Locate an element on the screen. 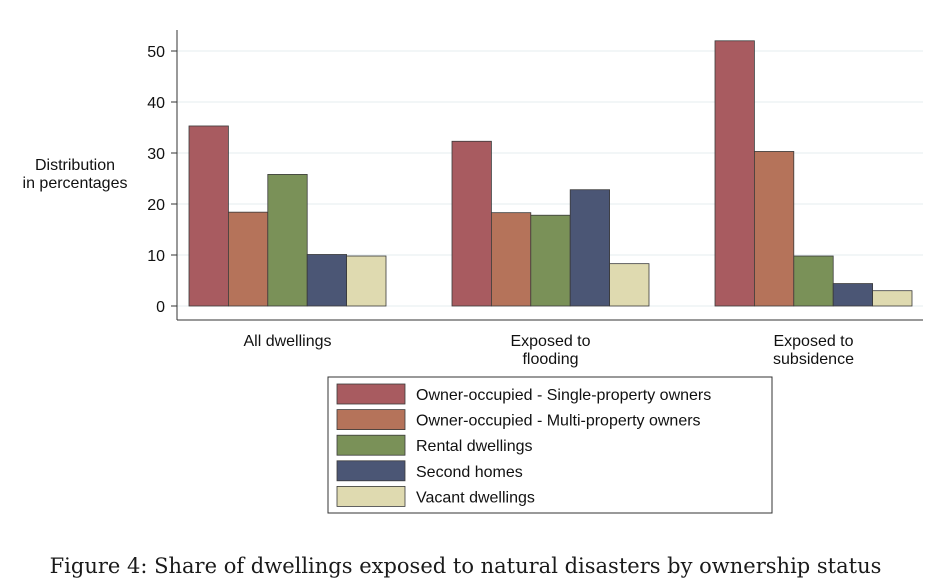  x-tick-label: flooding is located at coordinates (550, 359).